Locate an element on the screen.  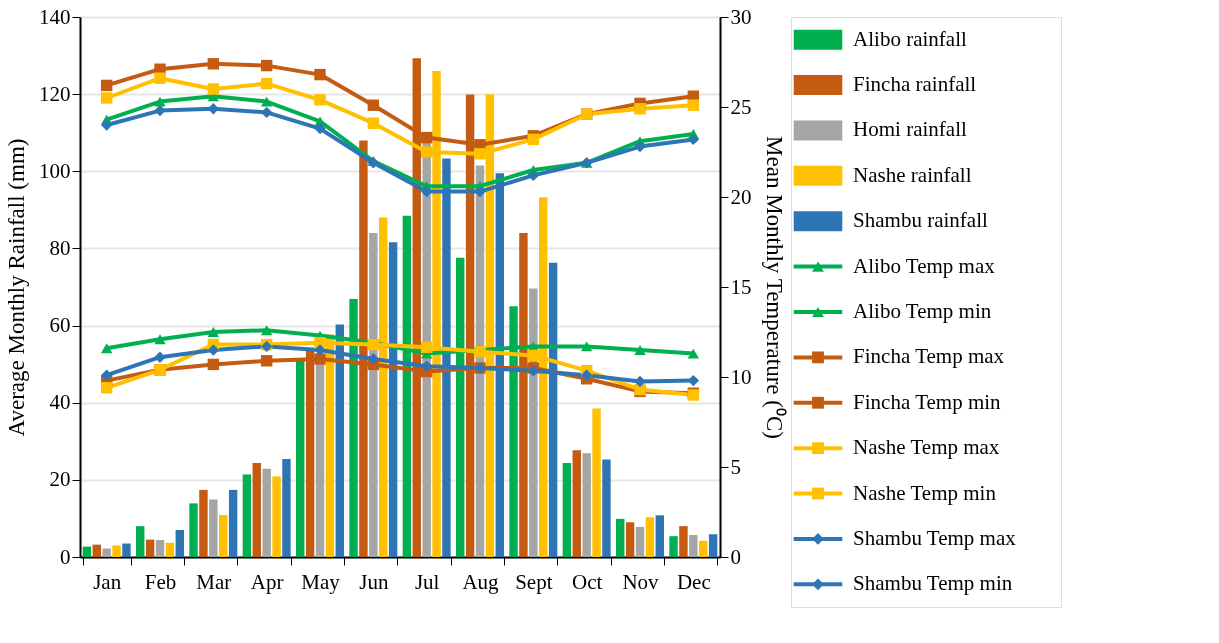
x-tick-label: Oct is located at coordinates (587, 581).